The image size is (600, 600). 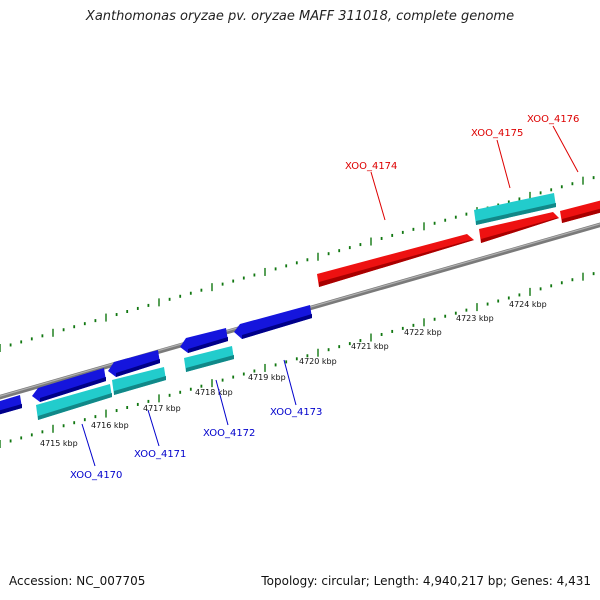 I want to click on ruler-tick-label: 4720 kbp, so click(x=318, y=361).